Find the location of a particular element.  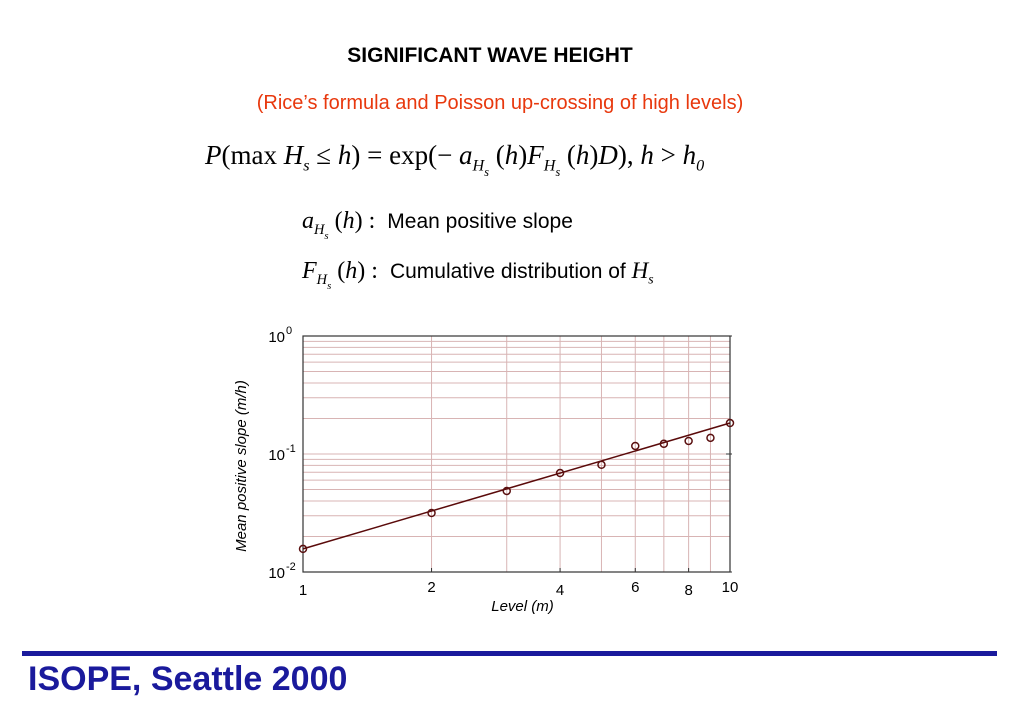

math-segment: 0 is located at coordinates (700, 165).